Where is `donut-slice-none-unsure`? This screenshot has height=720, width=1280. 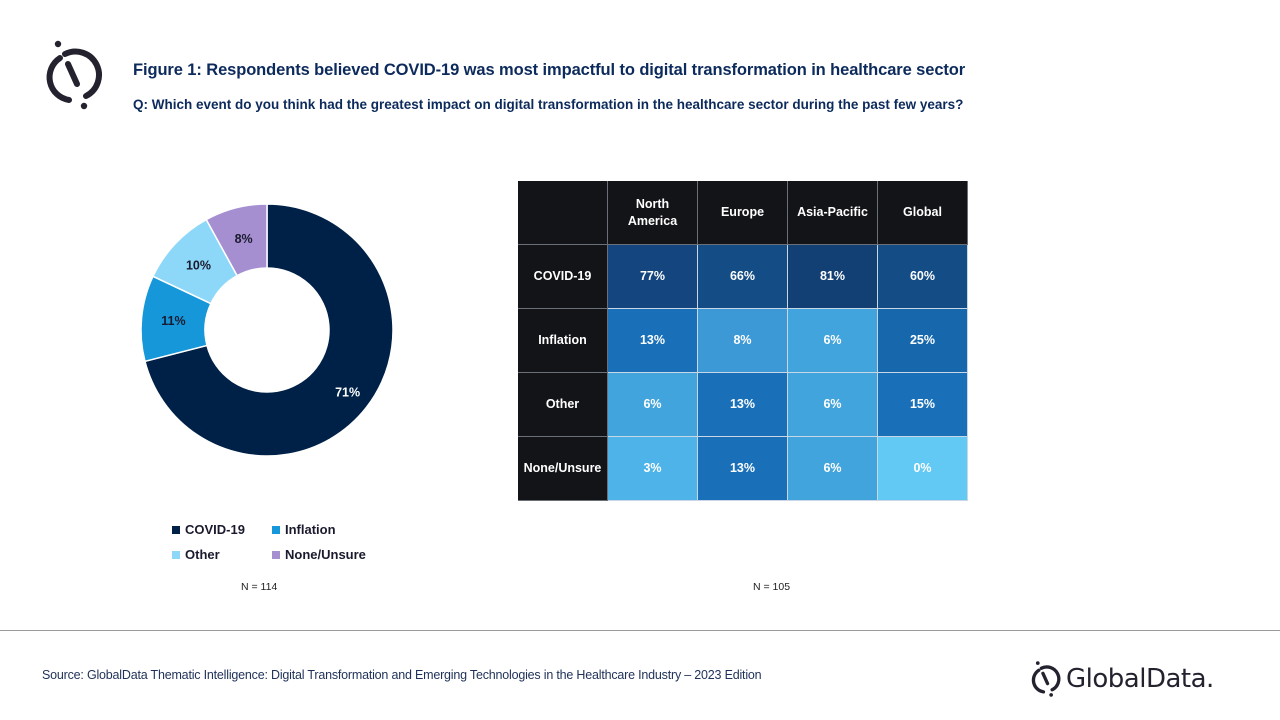 donut-slice-none-unsure is located at coordinates (236, 240).